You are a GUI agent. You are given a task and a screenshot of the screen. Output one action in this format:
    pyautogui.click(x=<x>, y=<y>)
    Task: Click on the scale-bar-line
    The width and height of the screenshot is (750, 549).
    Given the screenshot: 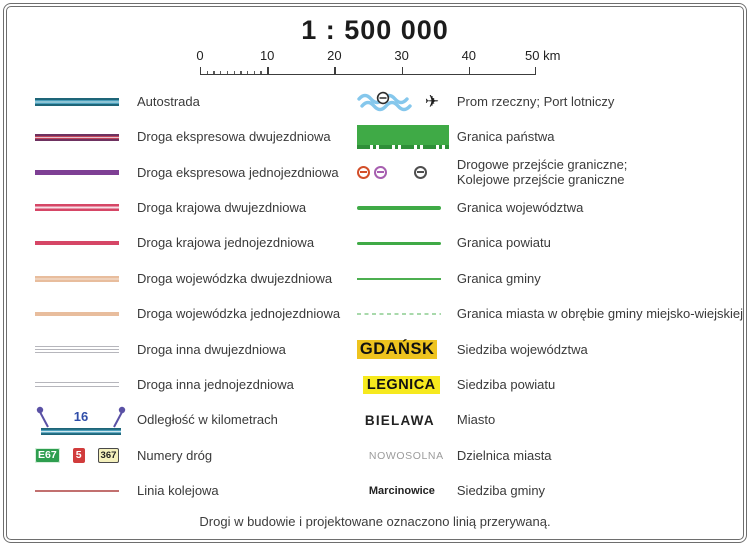 What is the action you would take?
    pyautogui.click(x=368, y=70)
    